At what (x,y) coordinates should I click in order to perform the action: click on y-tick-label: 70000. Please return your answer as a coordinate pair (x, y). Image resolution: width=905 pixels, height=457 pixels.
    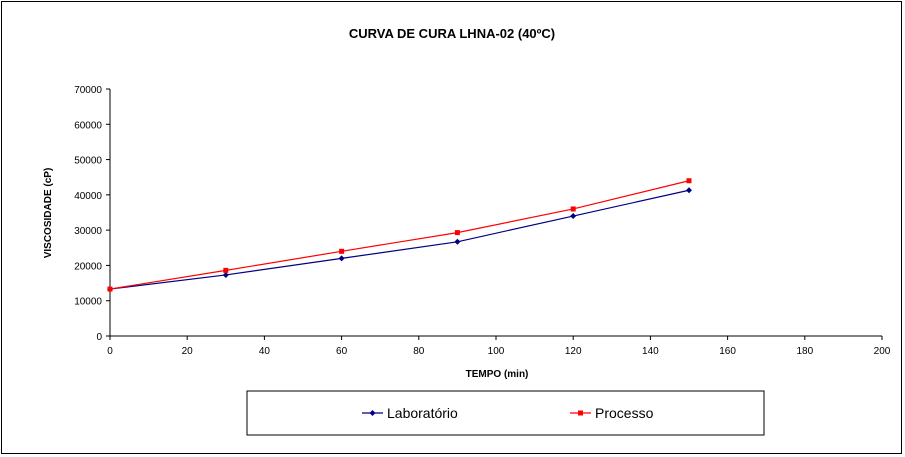
    Looking at the image, I should click on (88, 90).